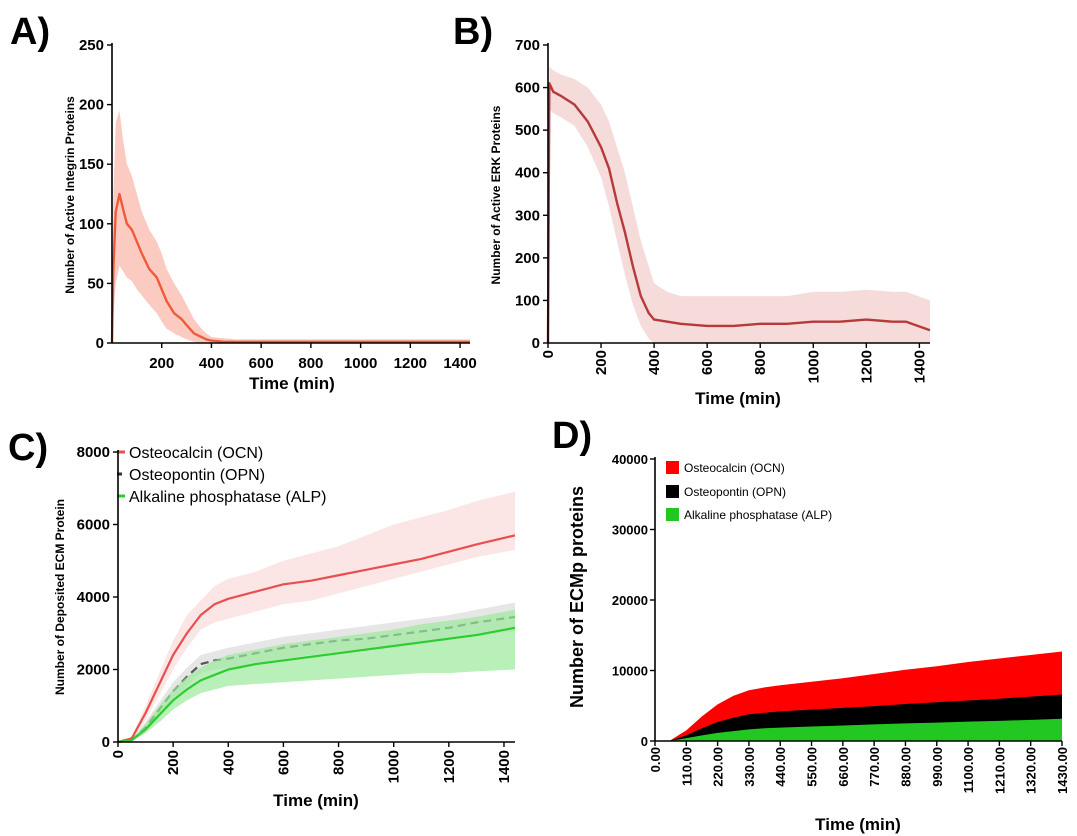 Image resolution: width=1077 pixels, height=836 pixels. Describe the element at coordinates (672, 514) in the screenshot. I see `legend-d-alp-swatch` at that location.